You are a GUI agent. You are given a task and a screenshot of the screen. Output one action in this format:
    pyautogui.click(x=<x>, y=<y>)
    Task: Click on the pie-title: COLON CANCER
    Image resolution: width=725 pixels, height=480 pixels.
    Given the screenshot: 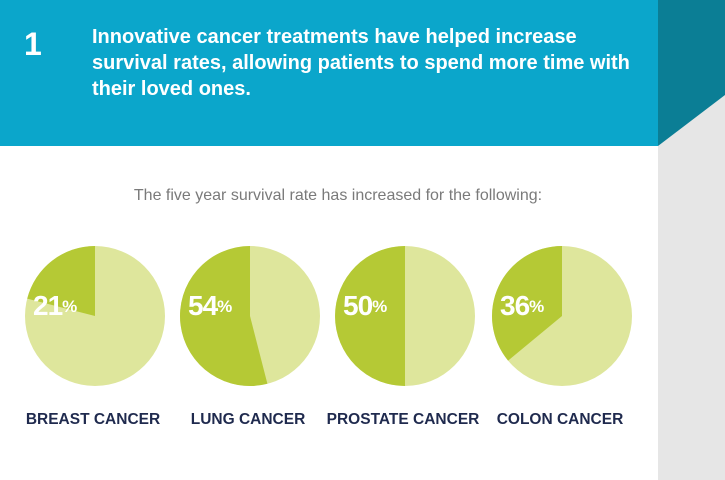 What is the action you would take?
    pyautogui.click(x=560, y=419)
    